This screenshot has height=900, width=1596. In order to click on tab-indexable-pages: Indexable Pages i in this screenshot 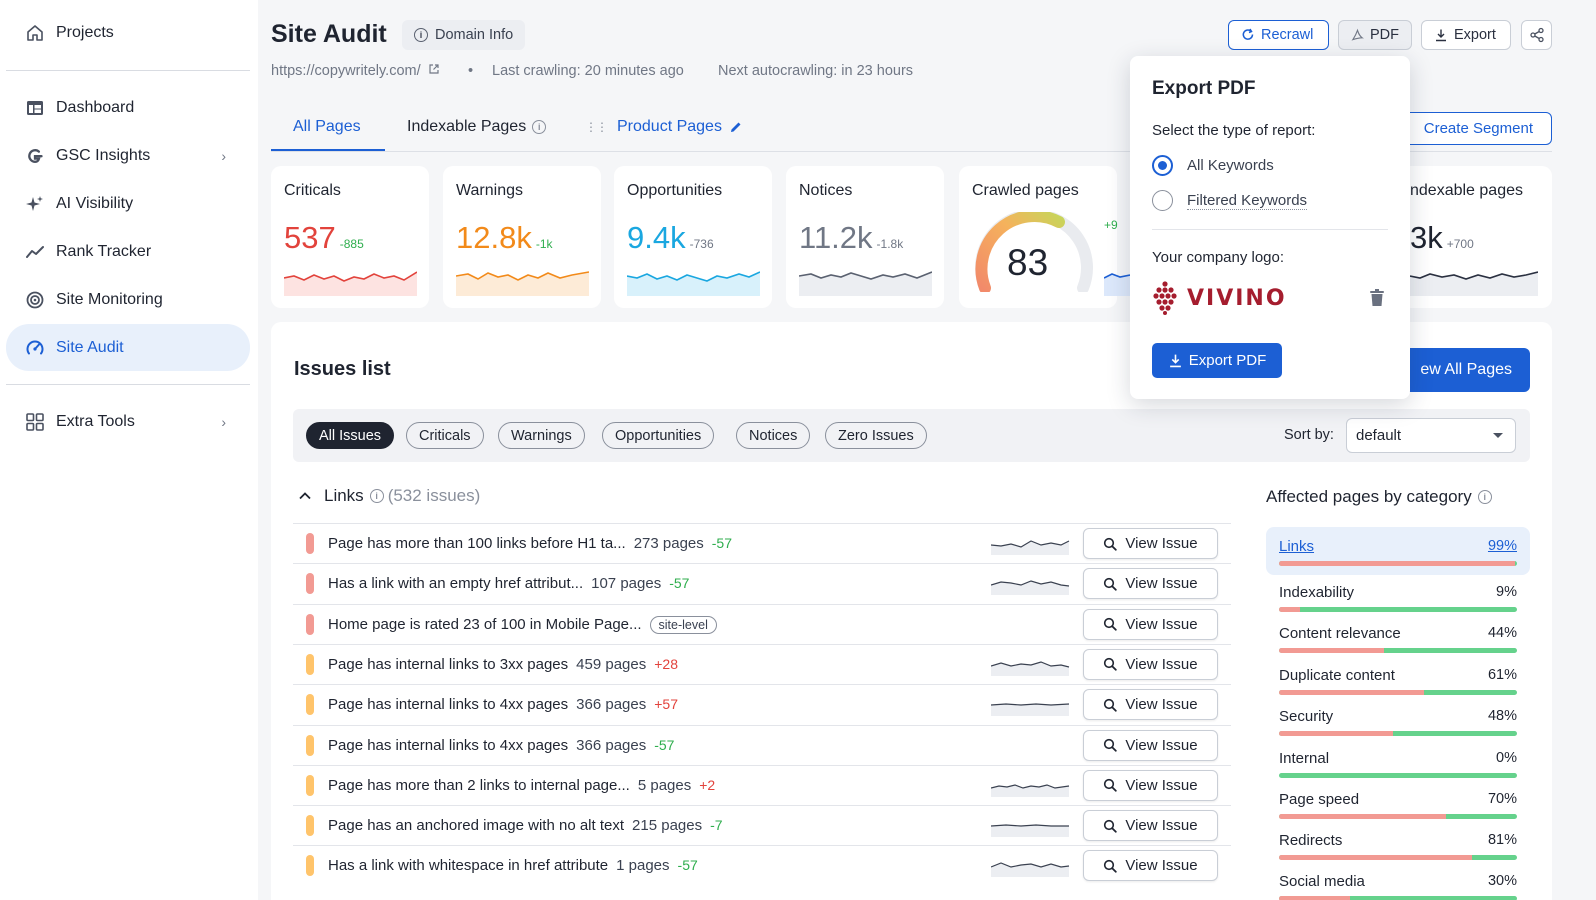, I will do `click(477, 127)`.